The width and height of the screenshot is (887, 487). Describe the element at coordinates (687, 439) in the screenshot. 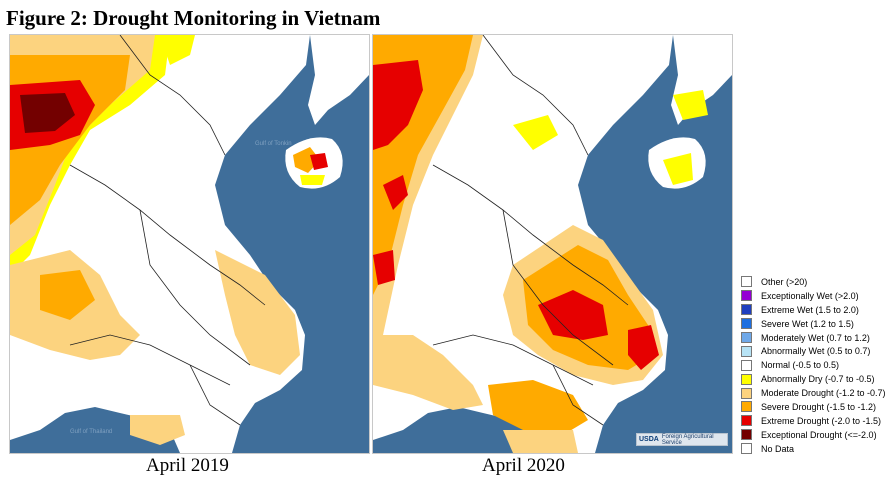

I see `usda-logo-text: Foreign Agricultural Service` at that location.